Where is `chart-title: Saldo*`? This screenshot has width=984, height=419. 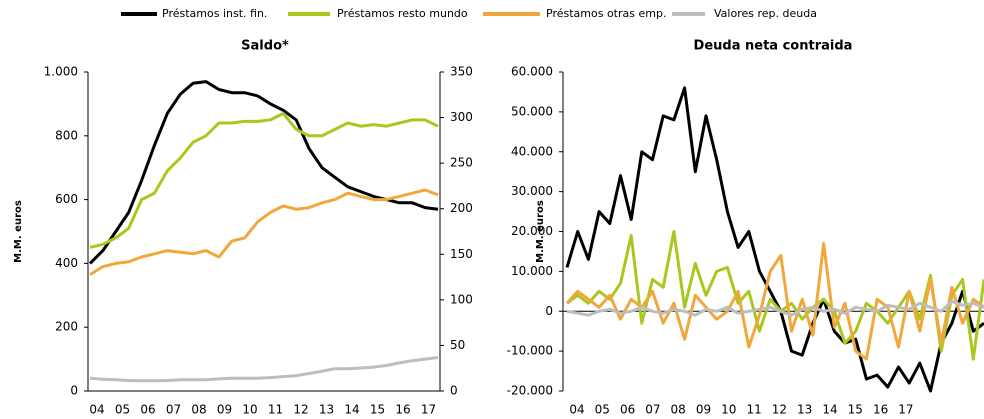
chart-title: Saldo* is located at coordinates (265, 46).